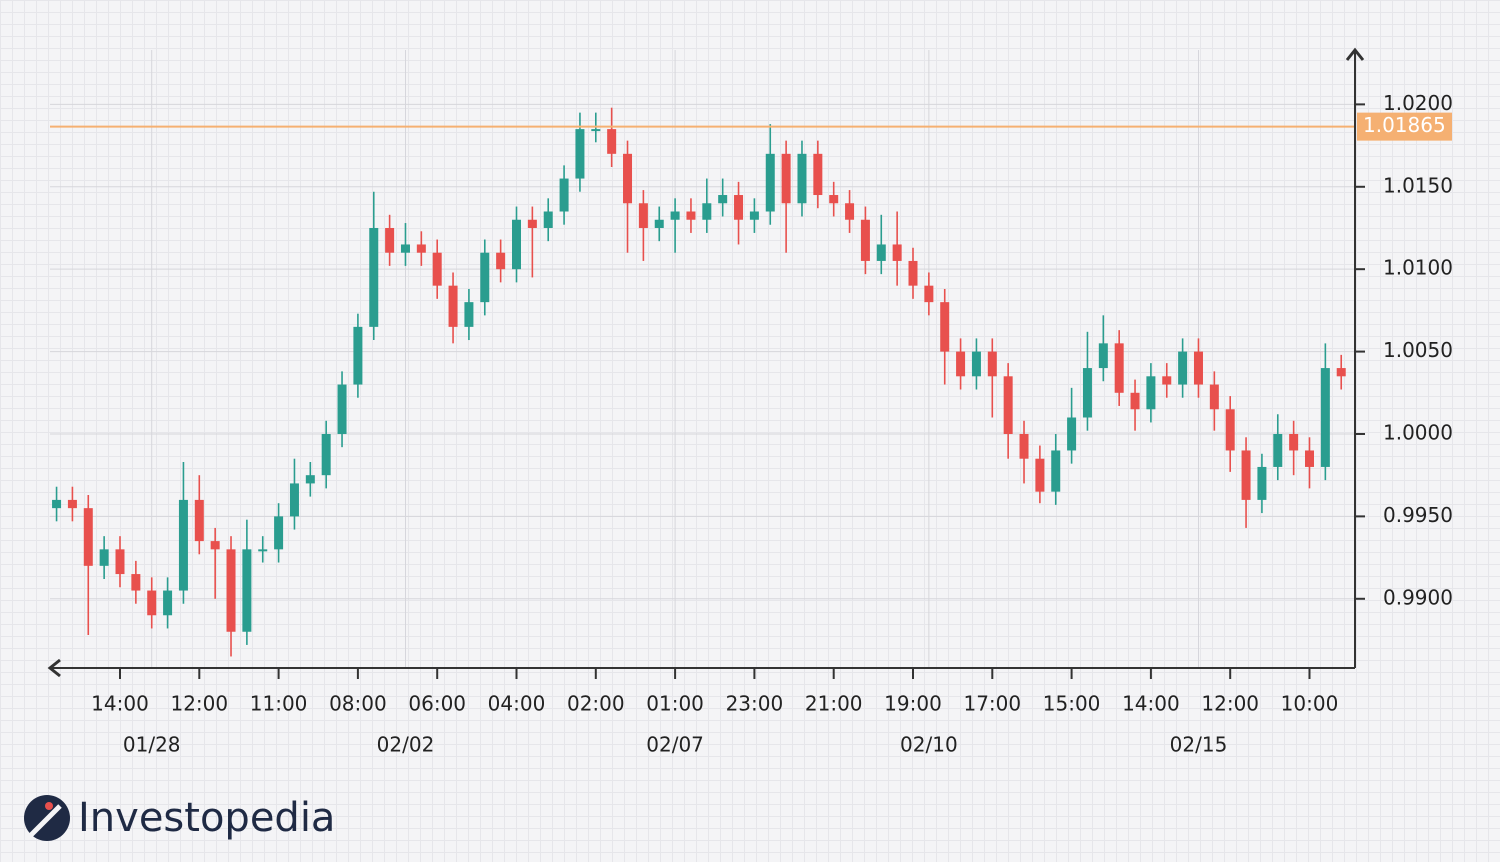  I want to click on x-tick-label: 02:00, so click(596, 704).